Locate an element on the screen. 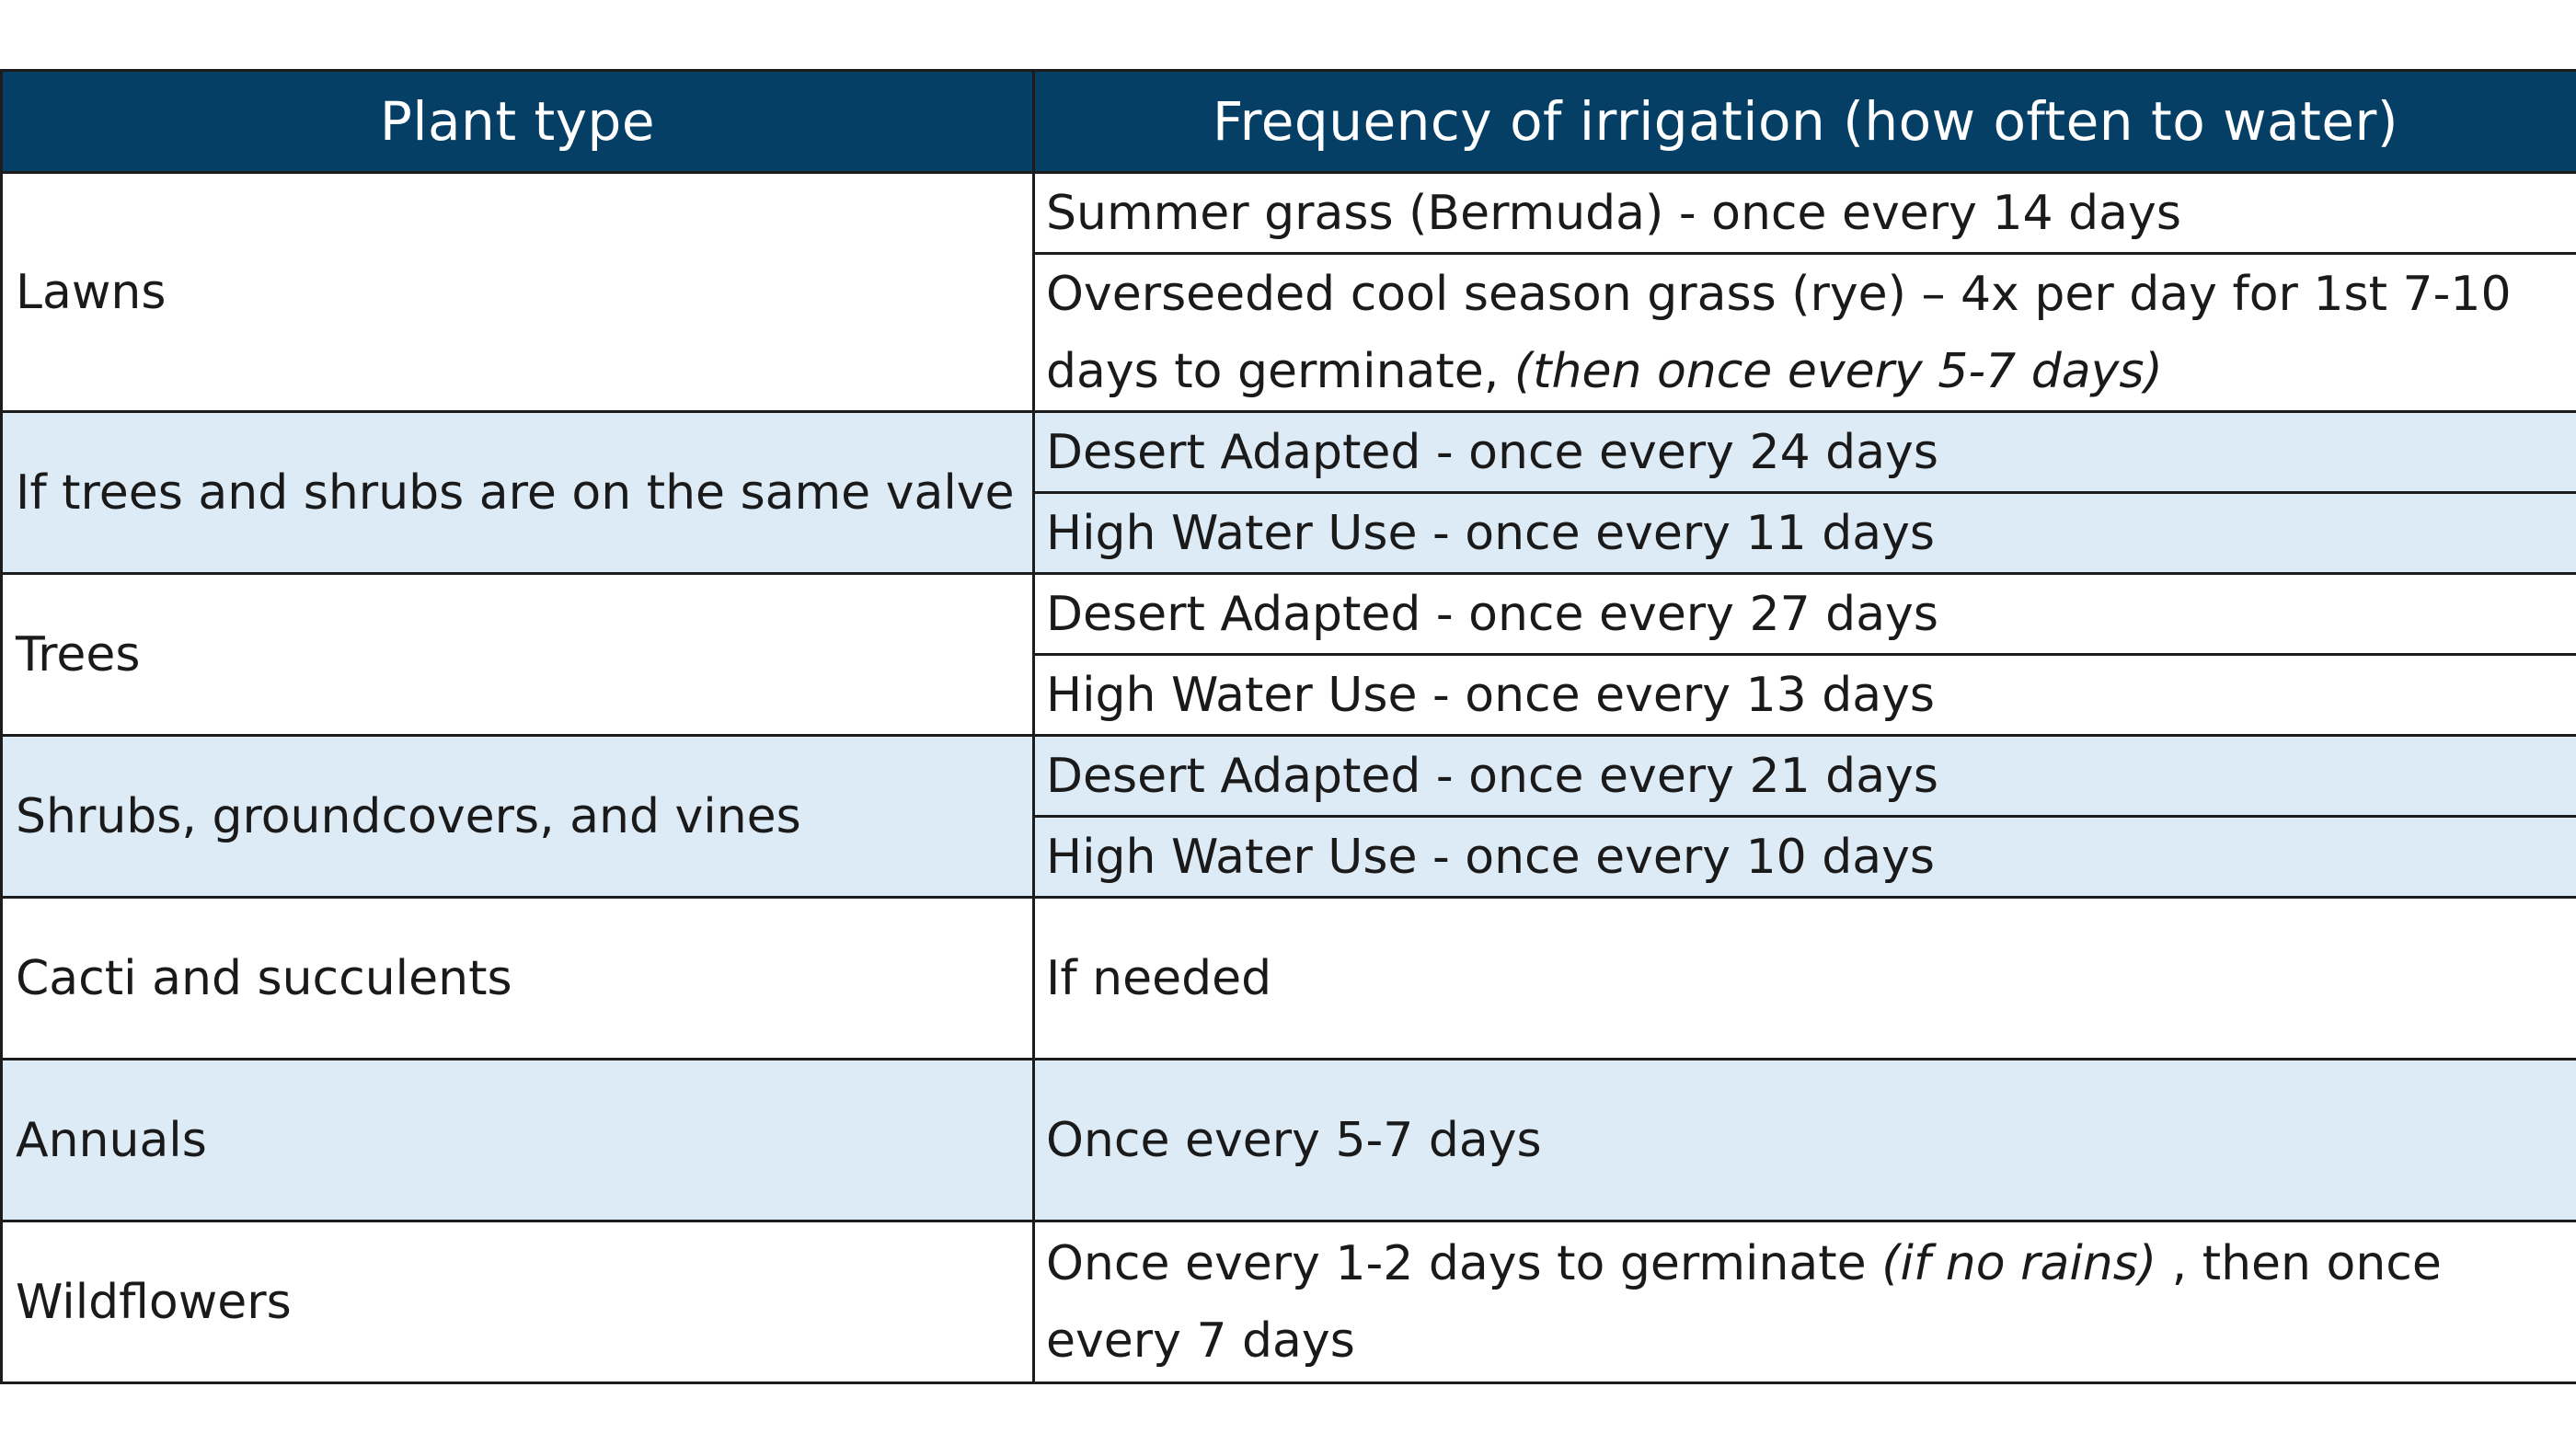  frequency-note: (if no rains) is located at coordinates (2019, 1263).